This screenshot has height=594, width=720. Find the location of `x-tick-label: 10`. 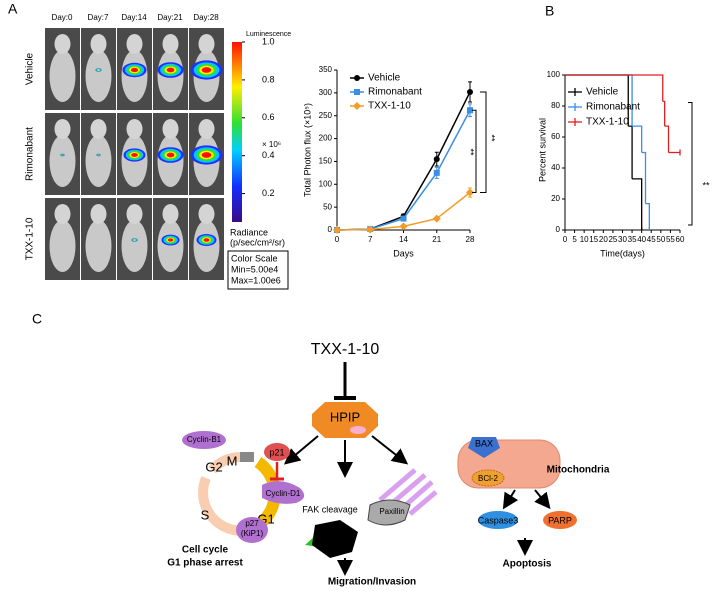

x-tick-label: 10 is located at coordinates (584, 239).